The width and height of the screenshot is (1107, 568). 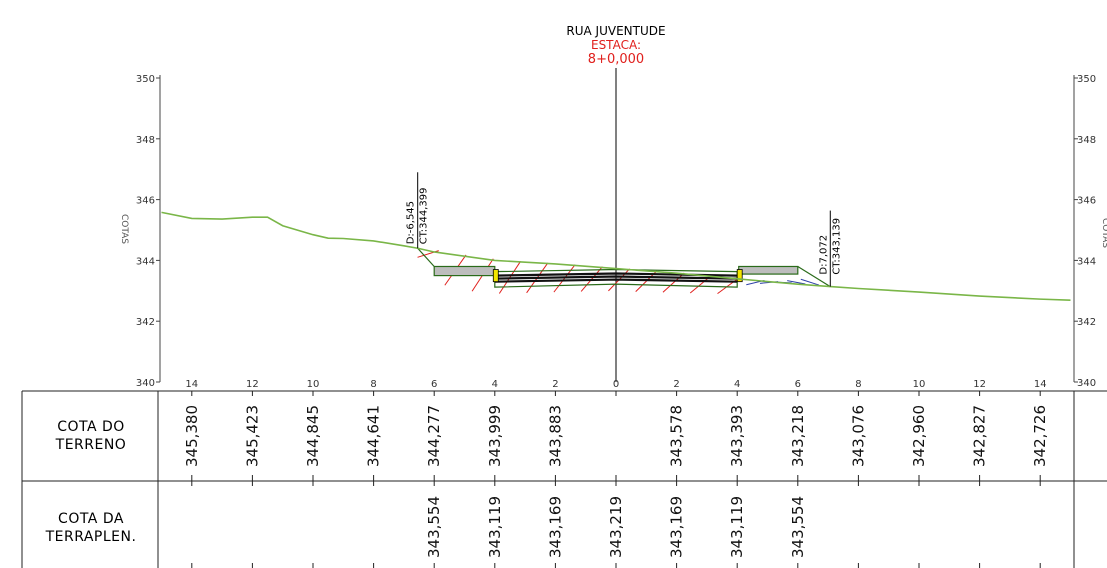 I want to click on terrain-elevation-value: 343,578, so click(x=677, y=436).